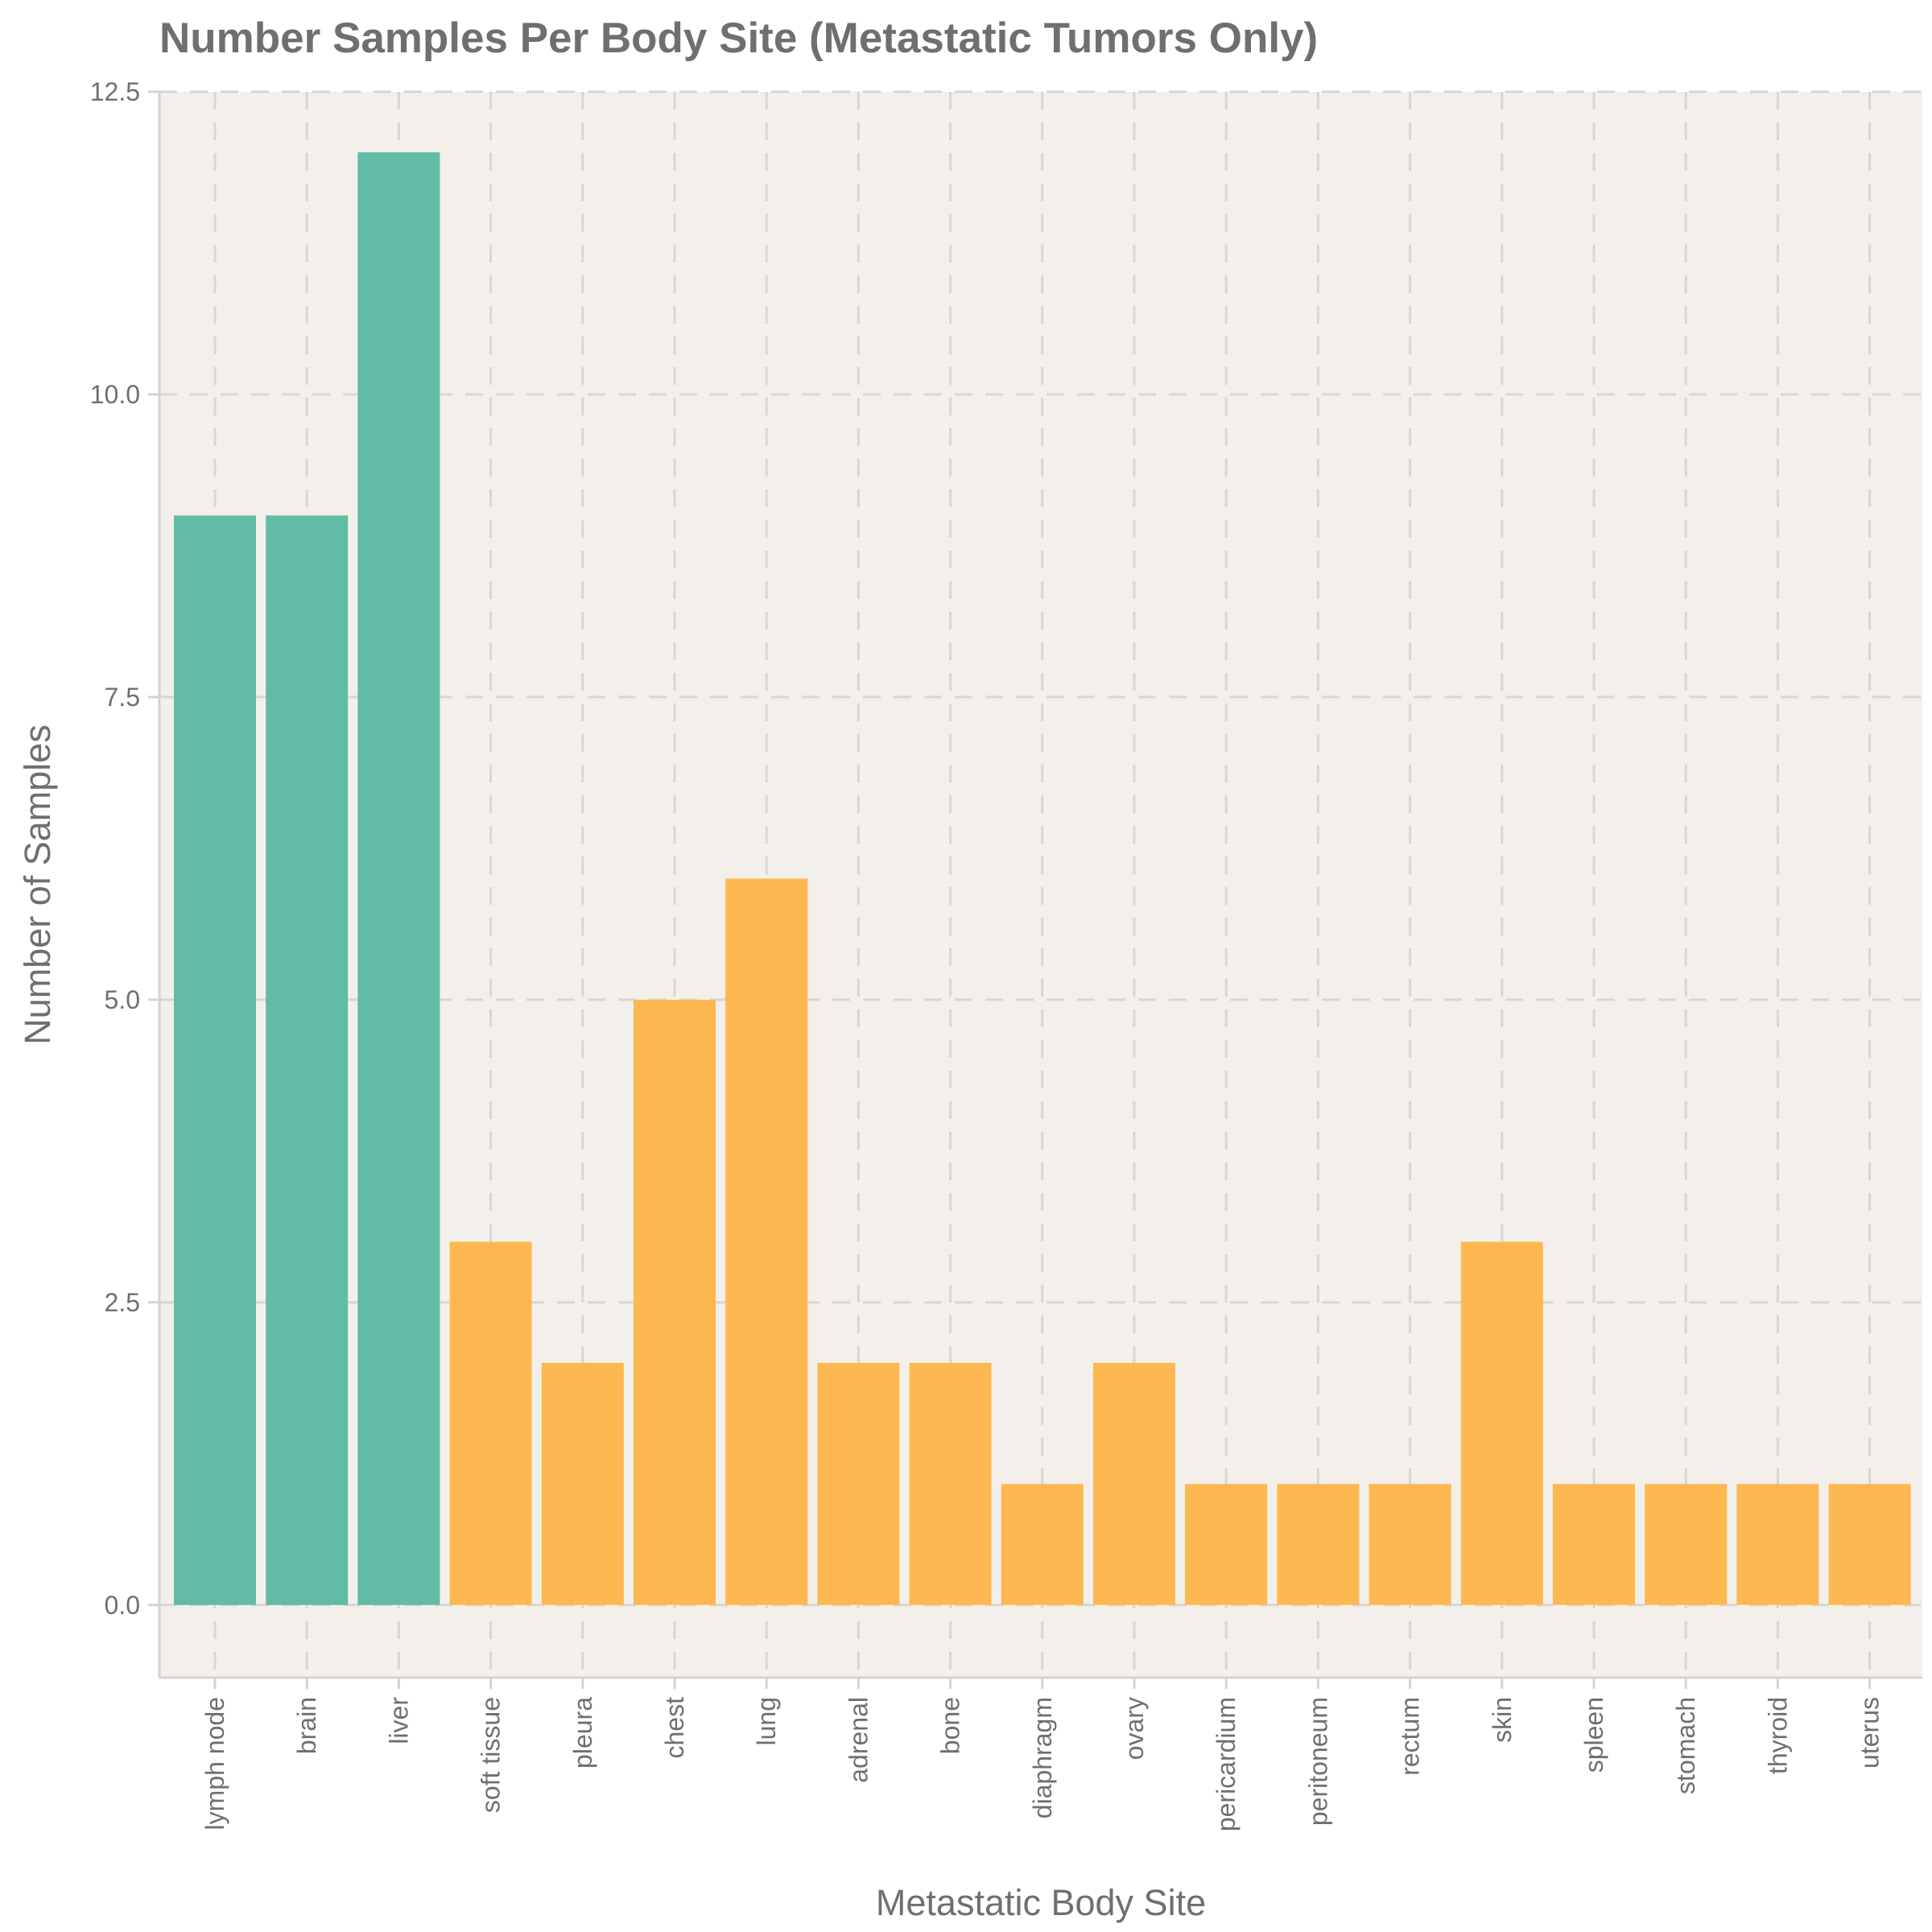  I want to click on bar-skin, so click(1501, 1423).